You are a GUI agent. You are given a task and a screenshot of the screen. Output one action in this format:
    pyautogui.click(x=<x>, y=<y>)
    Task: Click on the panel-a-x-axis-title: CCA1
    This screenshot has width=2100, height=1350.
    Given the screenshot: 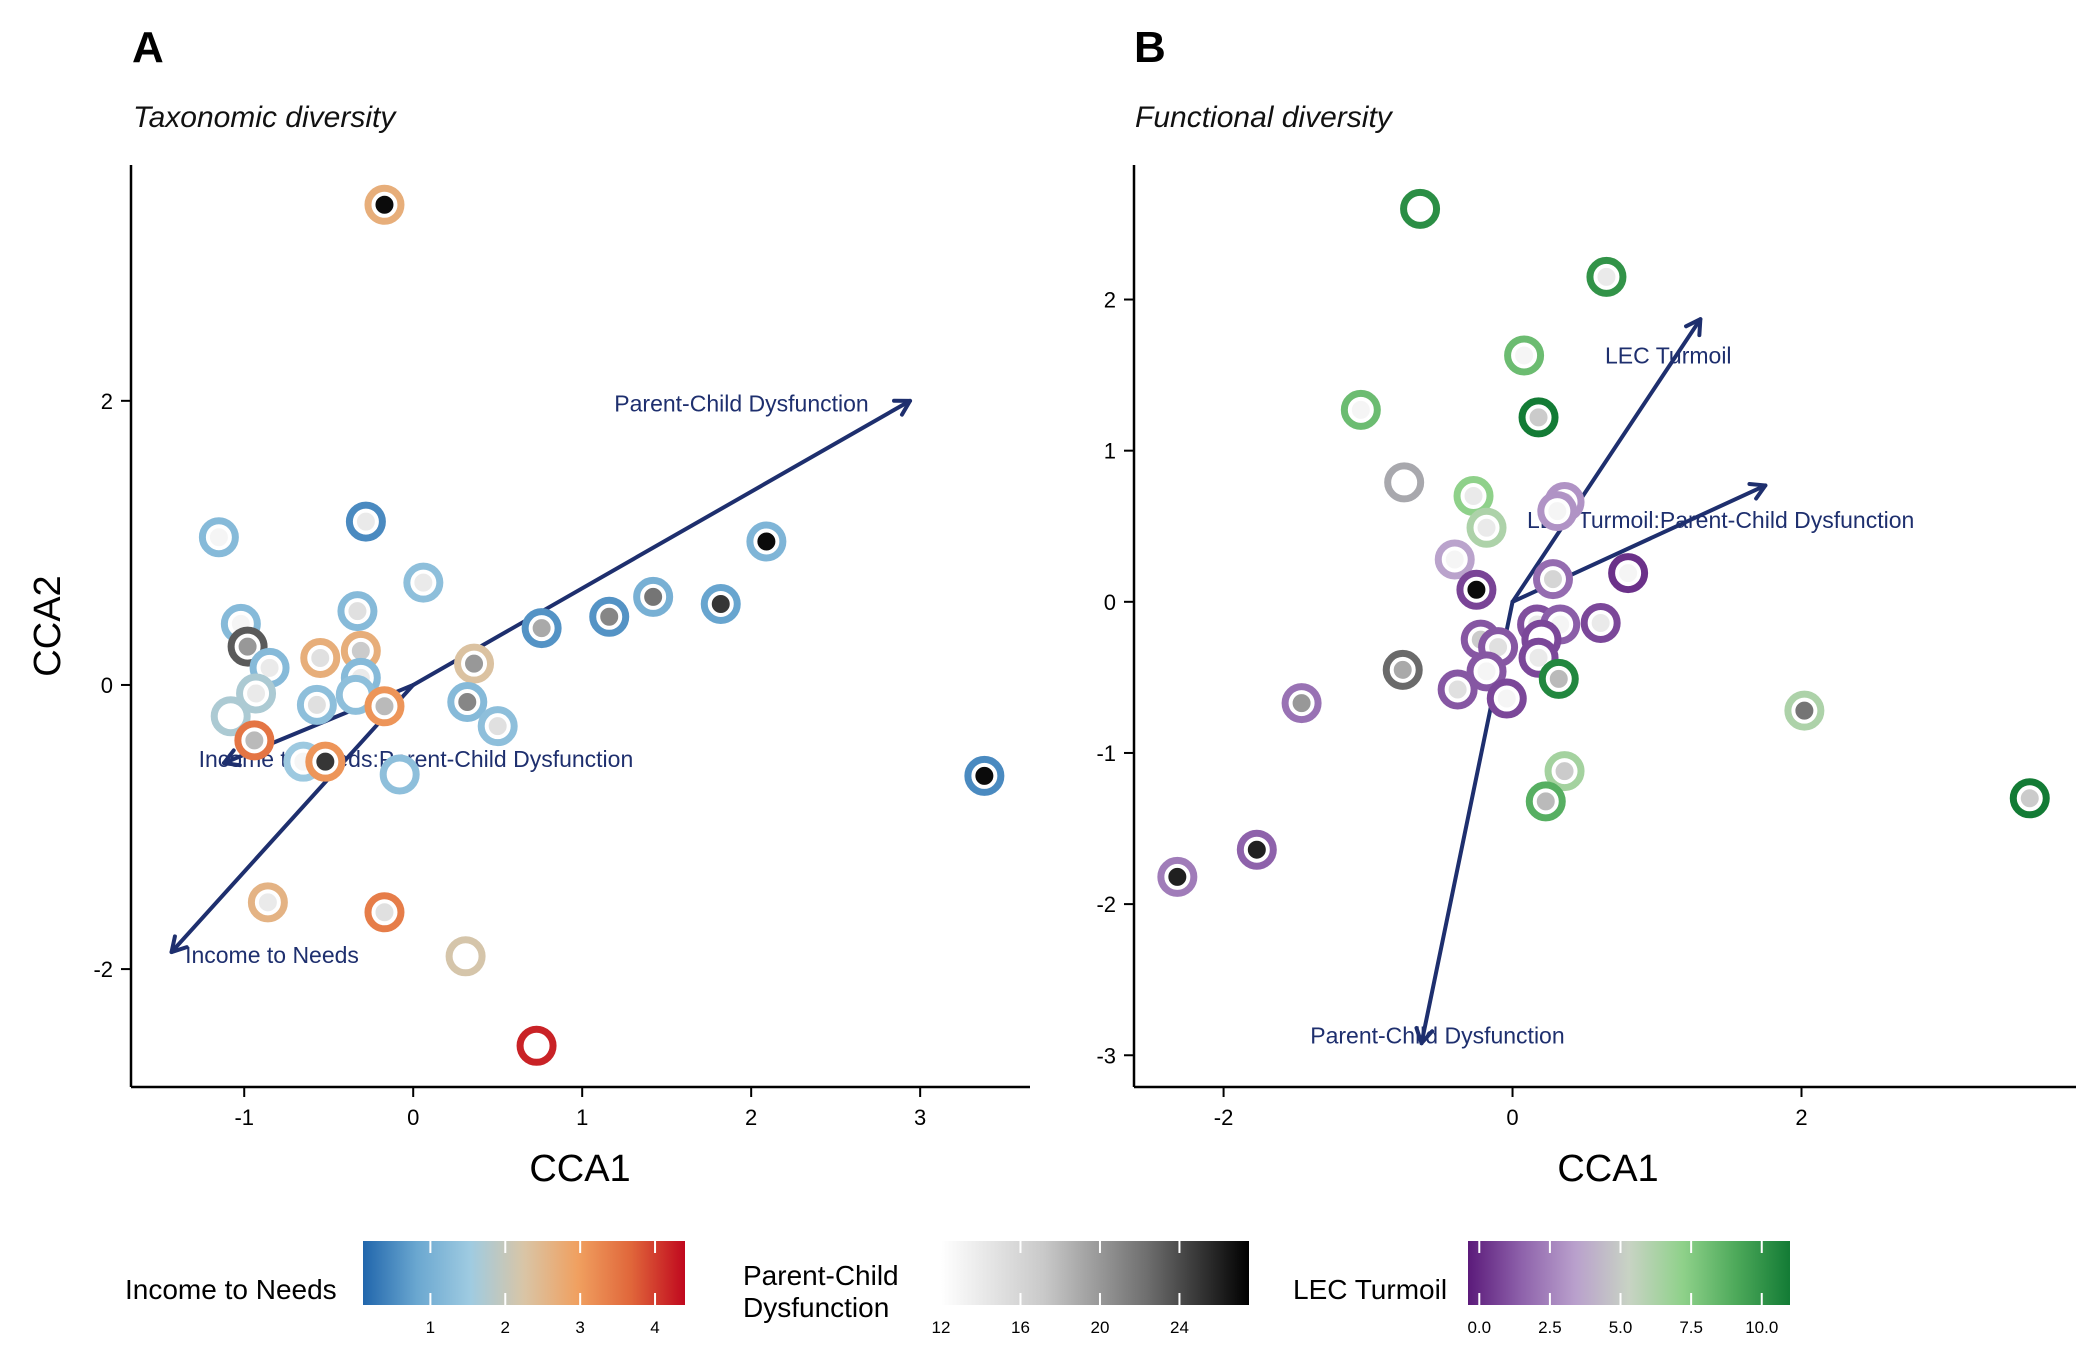 What is the action you would take?
    pyautogui.click(x=579, y=1169)
    